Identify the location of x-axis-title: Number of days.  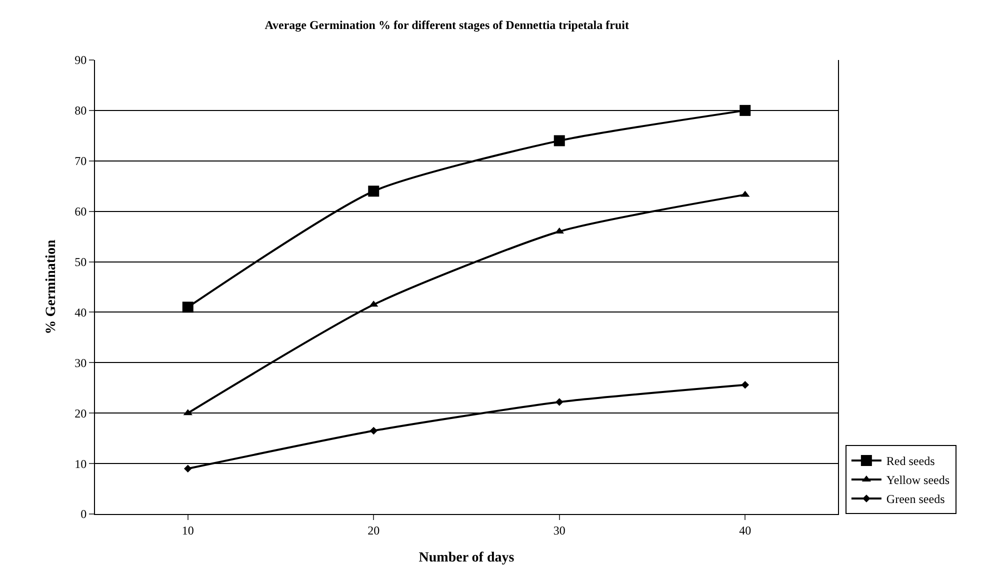
(466, 558).